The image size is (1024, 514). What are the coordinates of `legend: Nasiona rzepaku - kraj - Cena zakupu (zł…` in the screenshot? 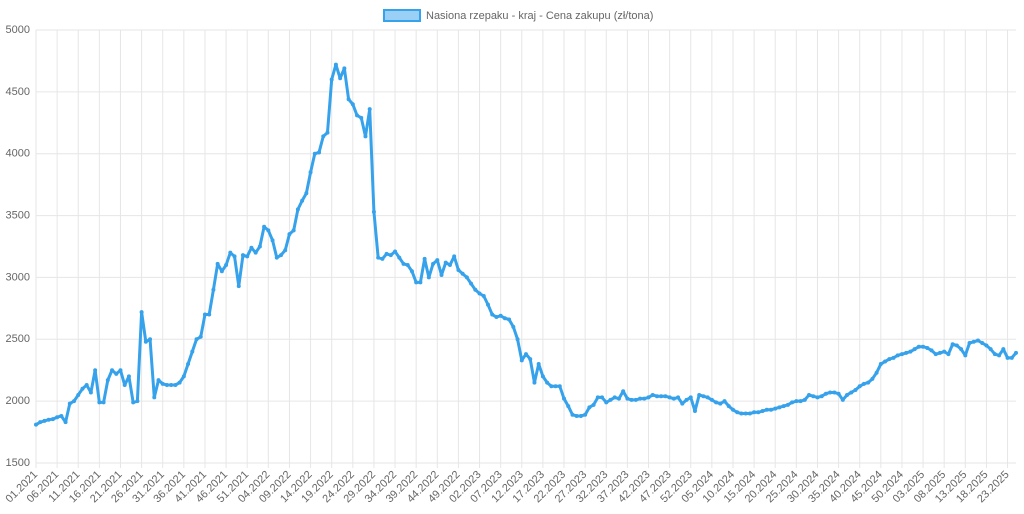 It's located at (518, 15).